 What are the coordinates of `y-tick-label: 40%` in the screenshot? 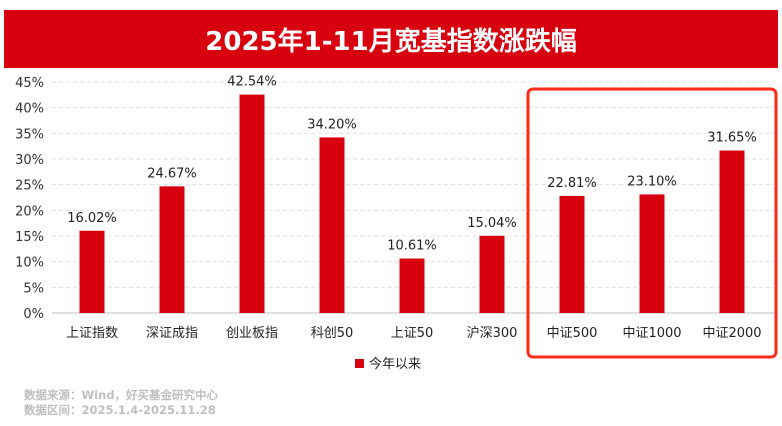 It's located at (29, 109).